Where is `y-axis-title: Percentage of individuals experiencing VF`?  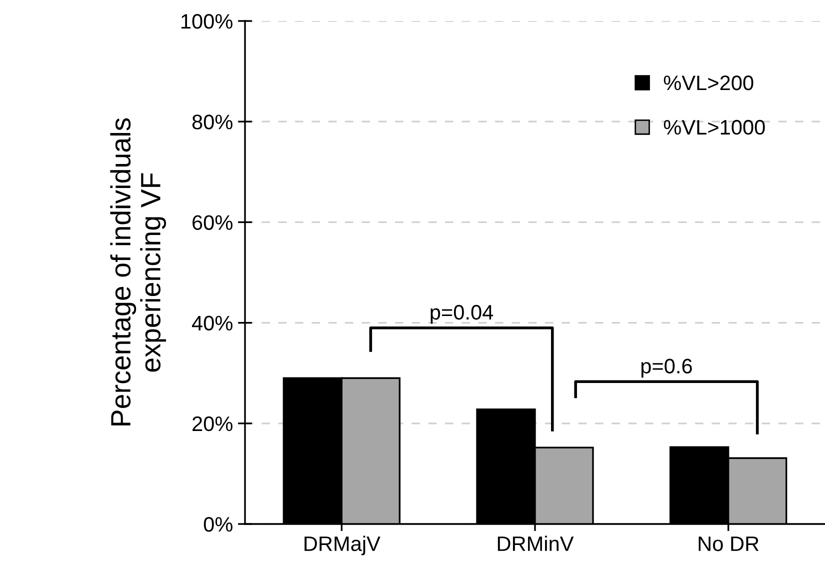
y-axis-title: Percentage of individuals experiencing VF is located at coordinates (138, 272).